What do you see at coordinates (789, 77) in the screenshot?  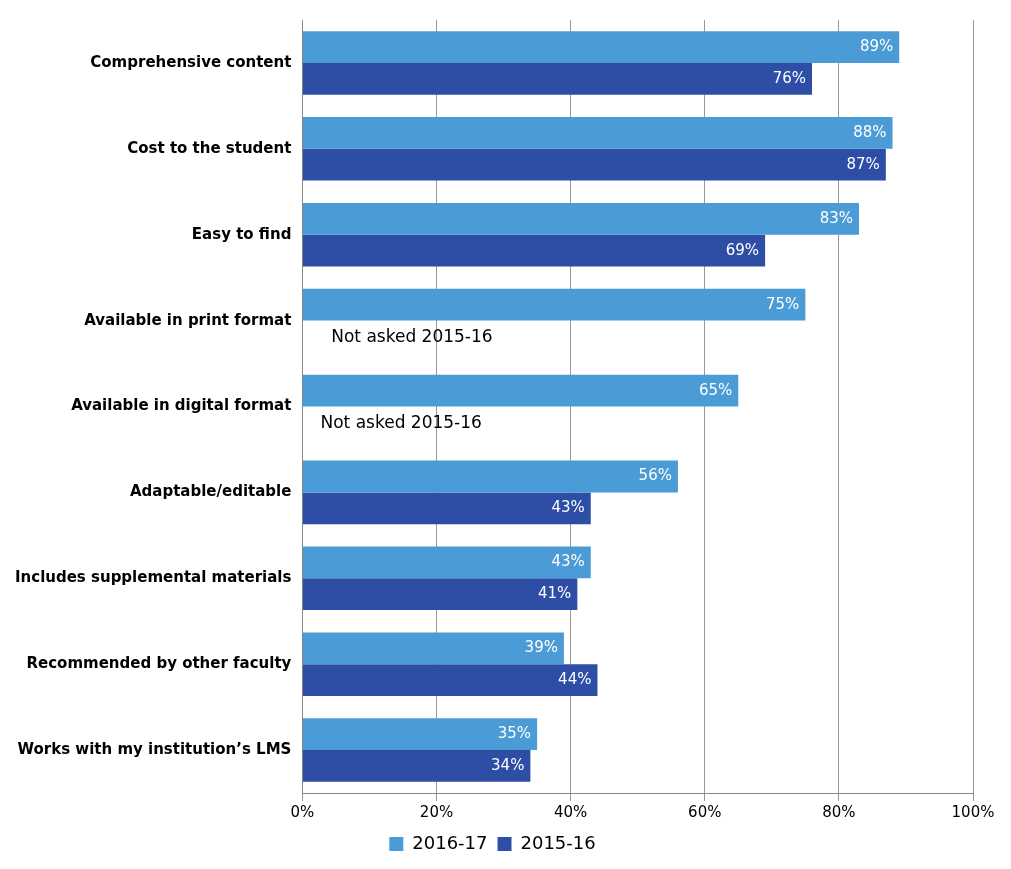 I see `data-label: 76%` at bounding box center [789, 77].